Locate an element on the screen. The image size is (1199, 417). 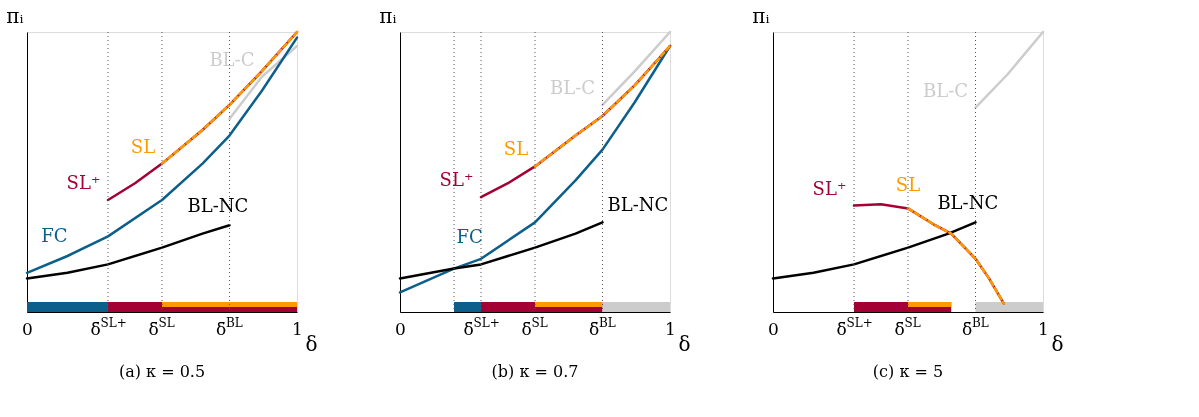
text: (b) κ = 0.7 is located at coordinates (535, 371).